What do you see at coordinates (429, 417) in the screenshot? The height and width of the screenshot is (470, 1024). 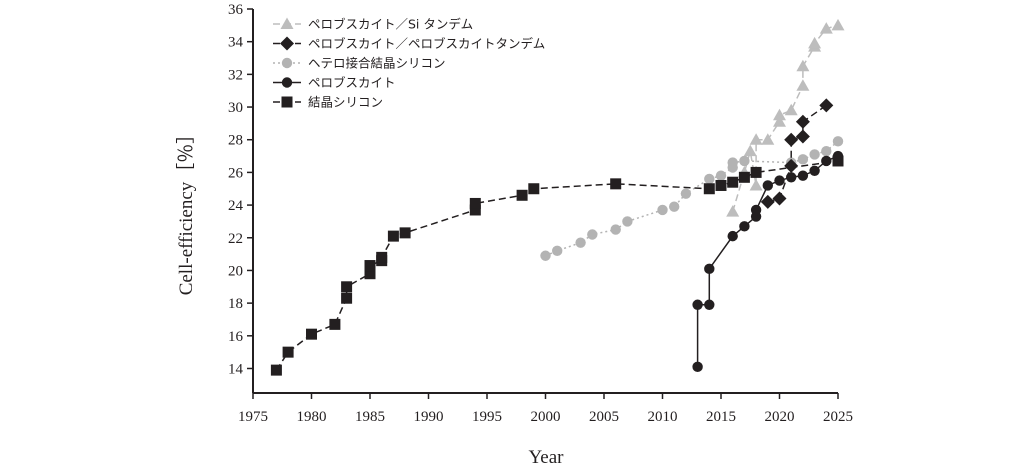 I see `x-tick-label: 1990` at bounding box center [429, 417].